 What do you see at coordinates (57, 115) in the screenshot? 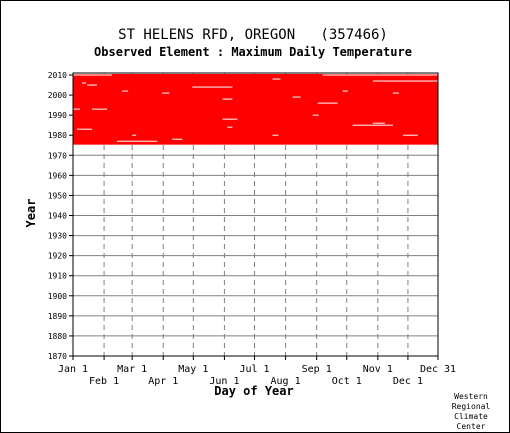
I see `y-tick-label: 1990` at bounding box center [57, 115].